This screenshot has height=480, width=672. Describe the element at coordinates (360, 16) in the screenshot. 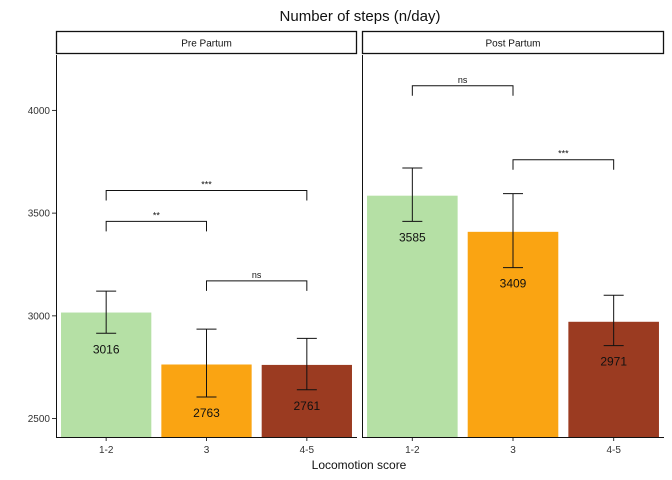

I see `chart-title: Number of steps (n/day)` at that location.